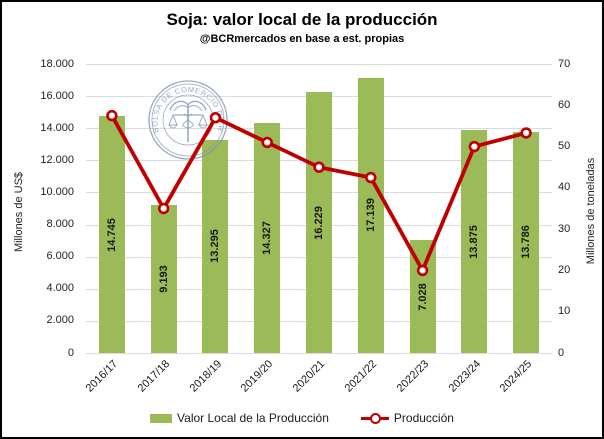 The image size is (604, 439). I want to click on legend-label-bar: Valor Local de la Producción, so click(253, 418).